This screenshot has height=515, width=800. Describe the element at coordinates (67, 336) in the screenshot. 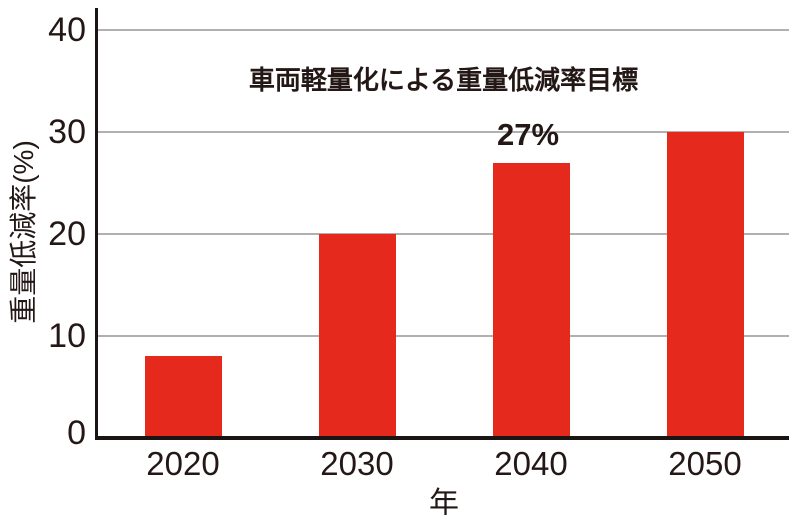

I see `y-tick-label-10: 10` at that location.